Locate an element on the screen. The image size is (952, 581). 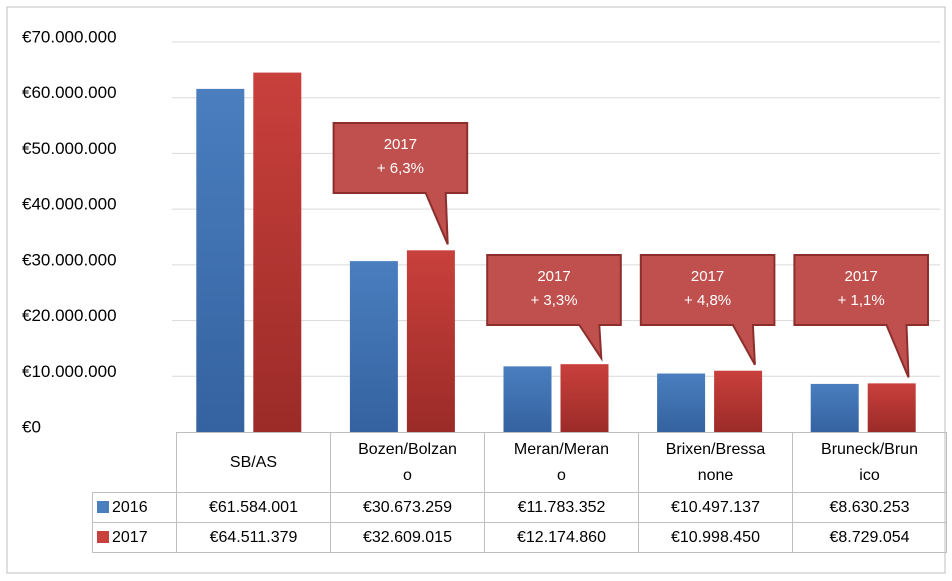
y-tick-label: €0 is located at coordinates (31, 426).